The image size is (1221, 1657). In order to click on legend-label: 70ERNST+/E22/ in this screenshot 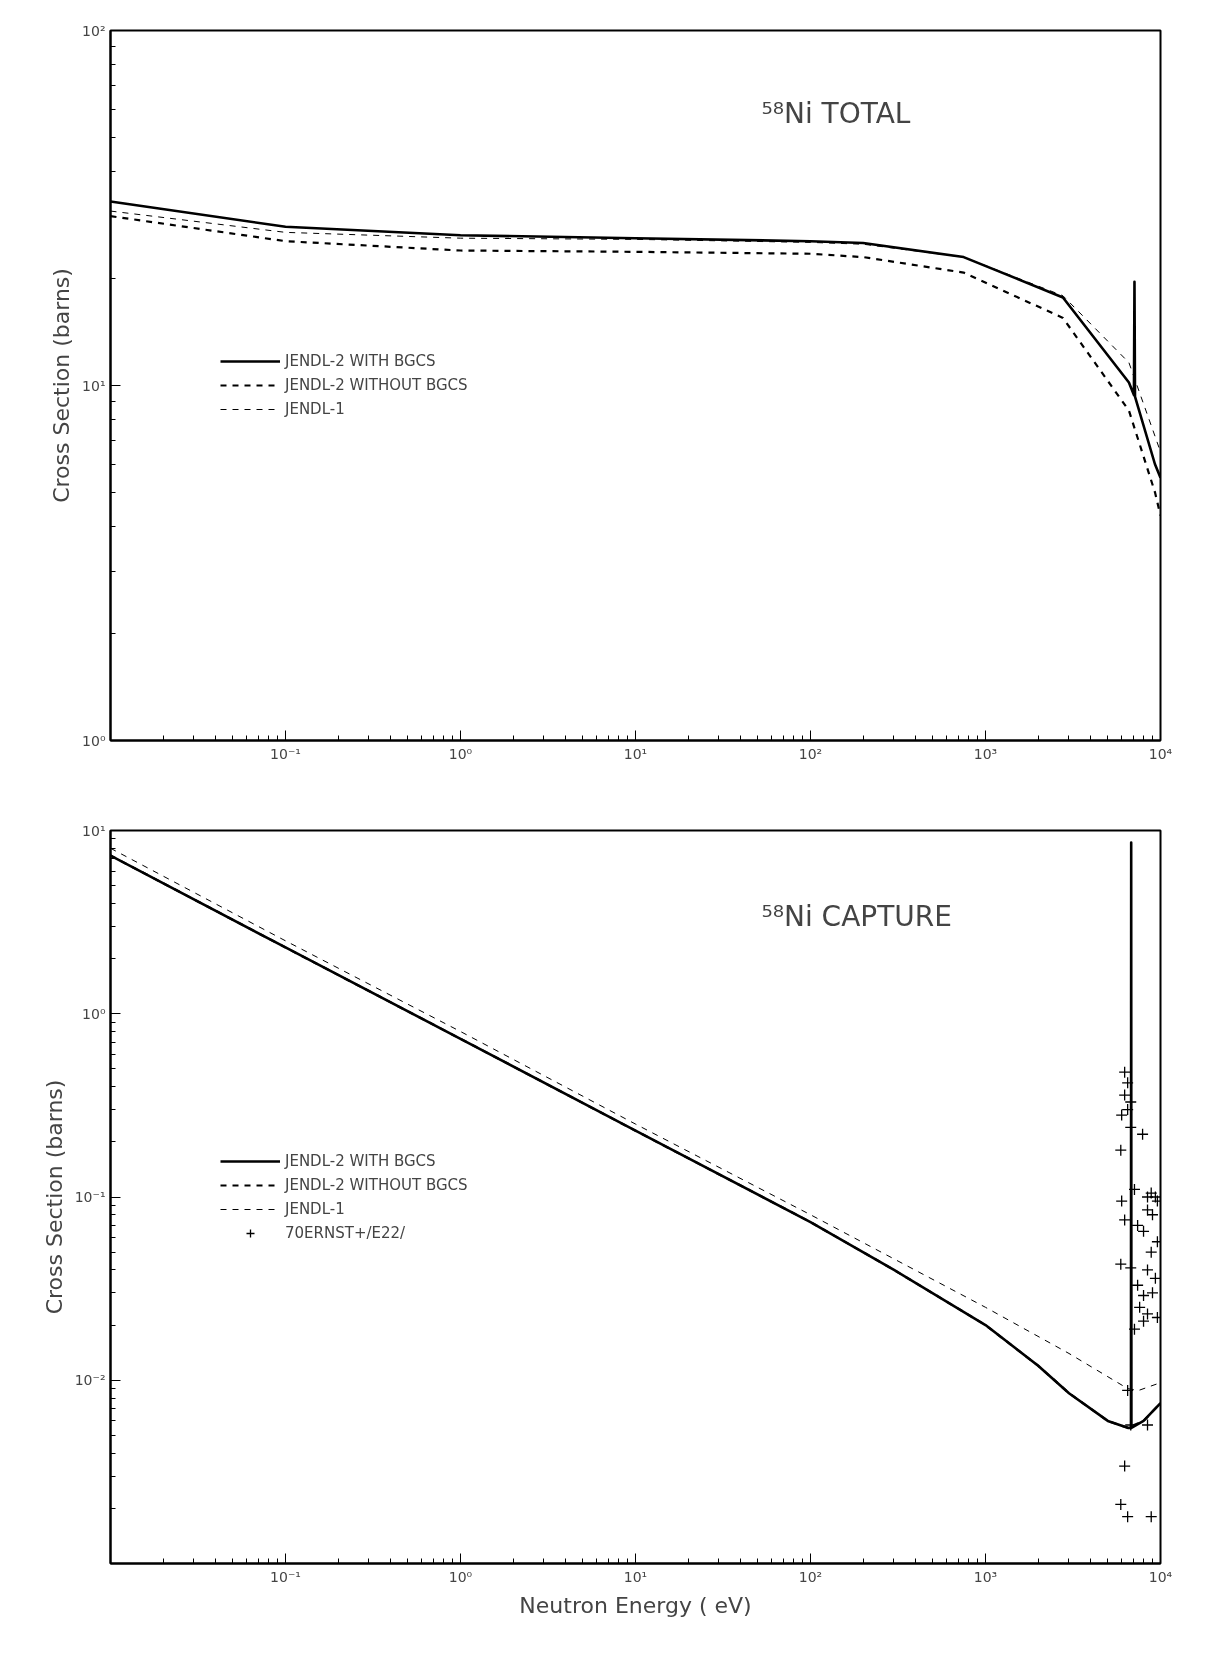, I will do `click(345, 1232)`.